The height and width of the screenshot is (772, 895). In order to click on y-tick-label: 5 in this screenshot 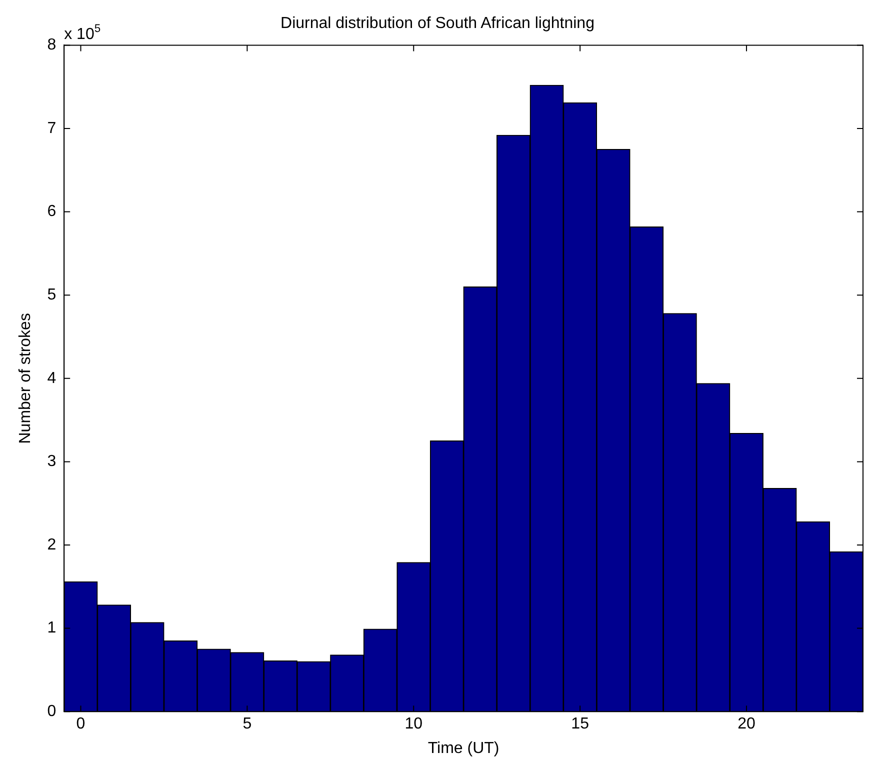, I will do `click(51, 295)`.